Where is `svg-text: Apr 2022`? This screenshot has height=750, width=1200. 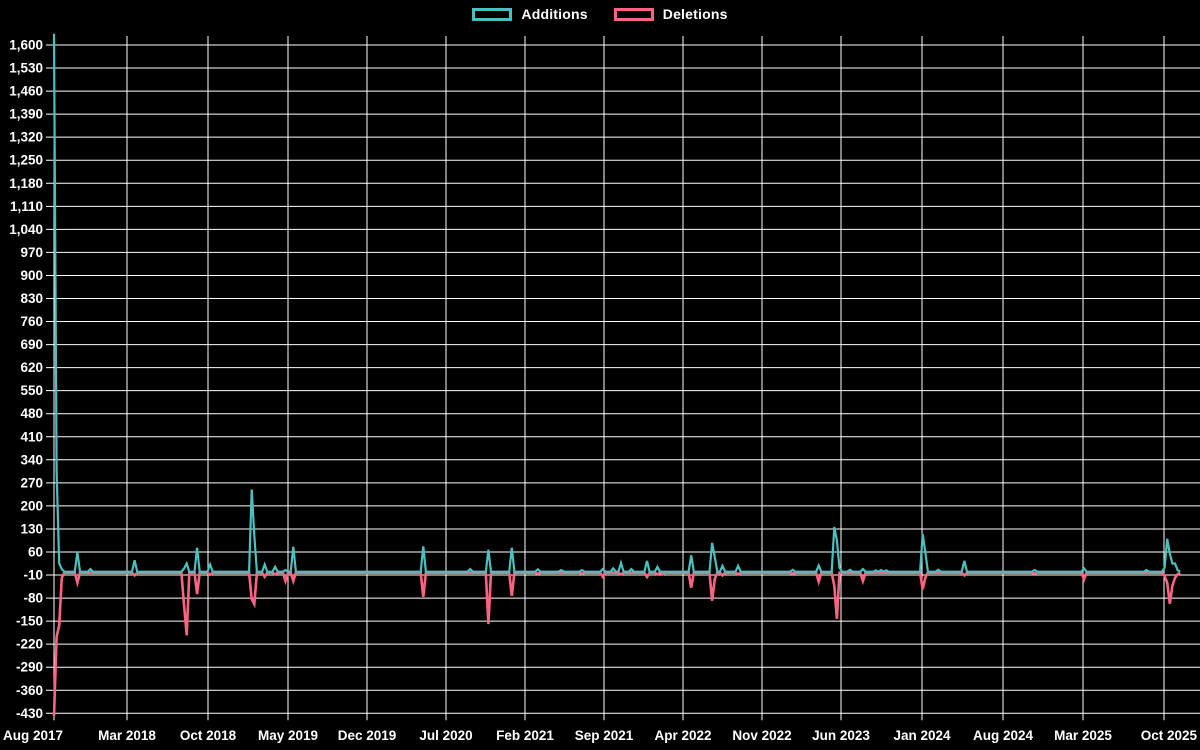
svg-text: Apr 2022 is located at coordinates (682, 735).